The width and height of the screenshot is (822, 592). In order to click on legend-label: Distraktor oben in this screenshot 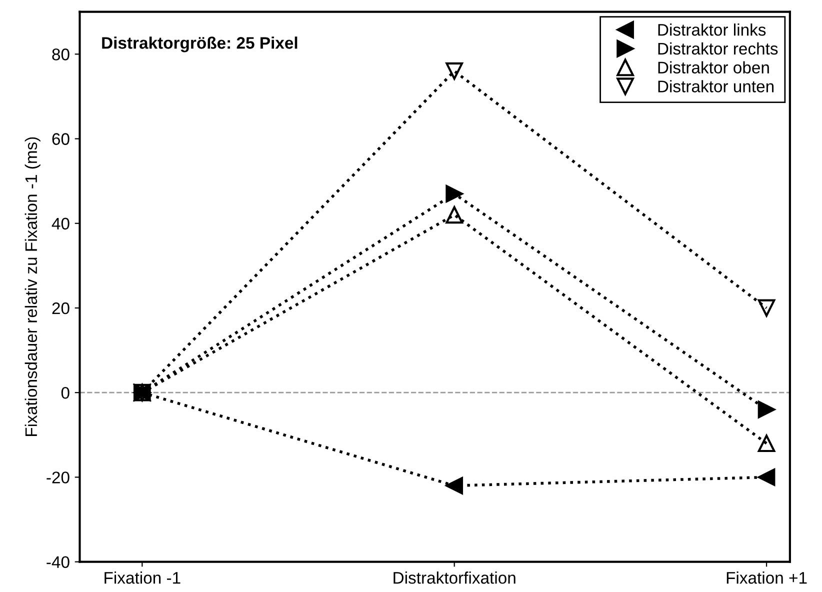, I will do `click(713, 67)`.